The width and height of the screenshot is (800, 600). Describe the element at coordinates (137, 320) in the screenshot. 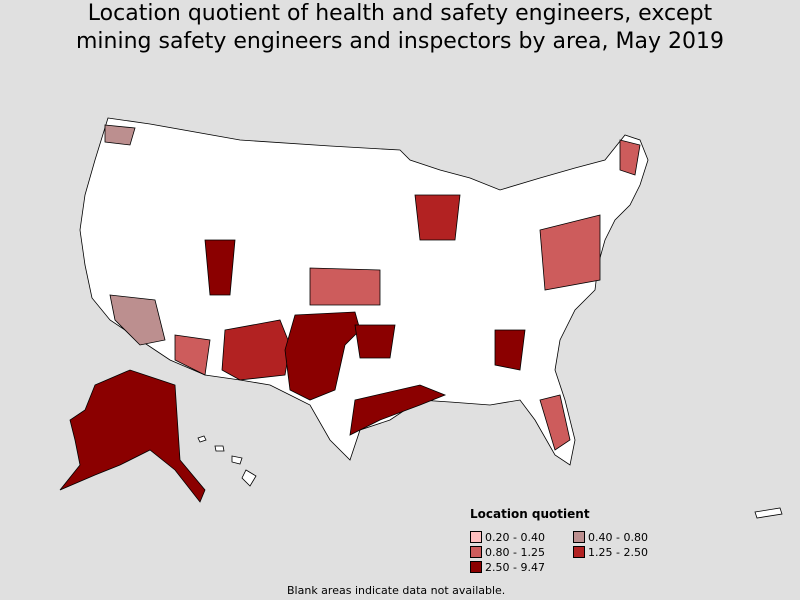

I see `region-california` at that location.